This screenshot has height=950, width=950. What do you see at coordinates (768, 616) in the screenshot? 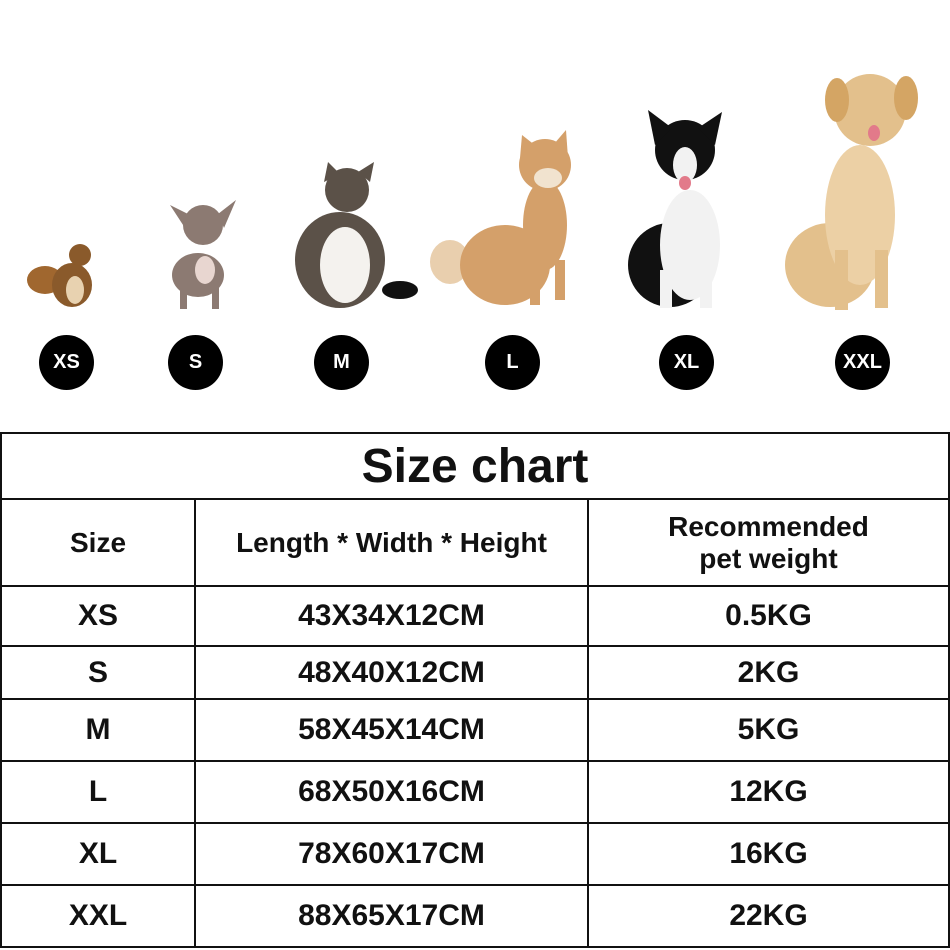
I see `cell-weight: 0.5KG` at bounding box center [768, 616].